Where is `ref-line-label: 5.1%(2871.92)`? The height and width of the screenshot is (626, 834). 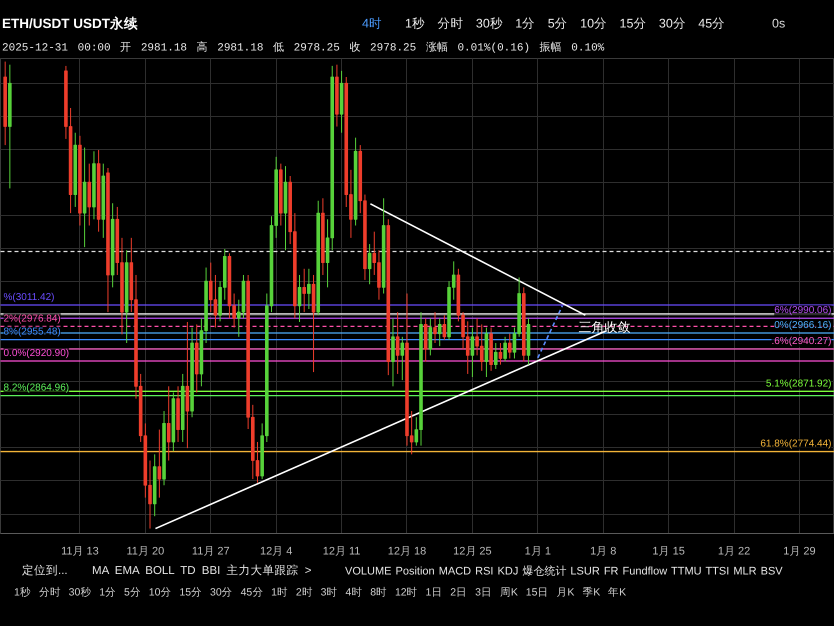
ref-line-label: 5.1%(2871.92) is located at coordinates (799, 384).